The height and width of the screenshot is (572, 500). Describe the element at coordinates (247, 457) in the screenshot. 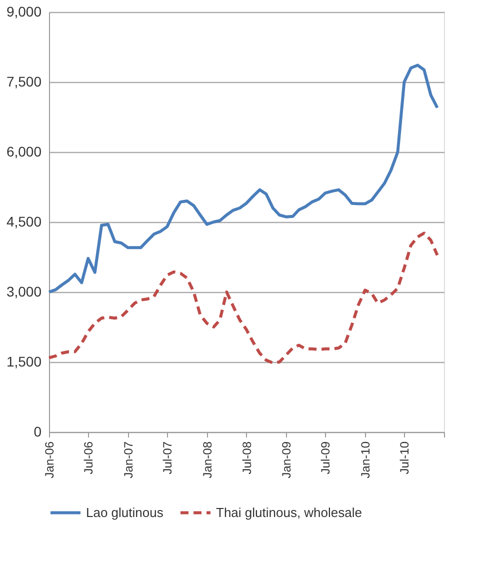

I see `x-tick-label: Jul-08` at that location.